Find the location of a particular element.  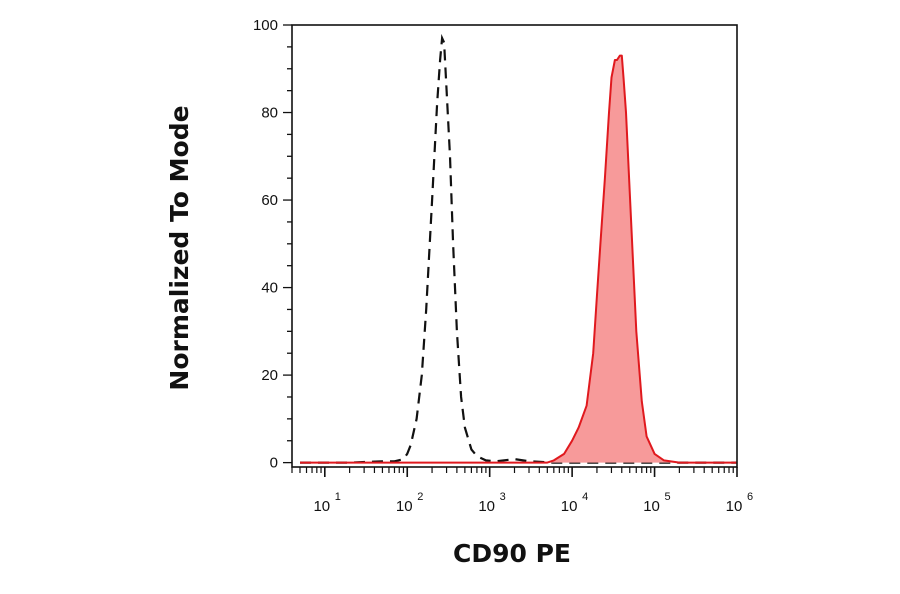

x-axis: 10 1 10 2 10 3 10 4 10 5 10 6 is located at coordinates (522, 491).